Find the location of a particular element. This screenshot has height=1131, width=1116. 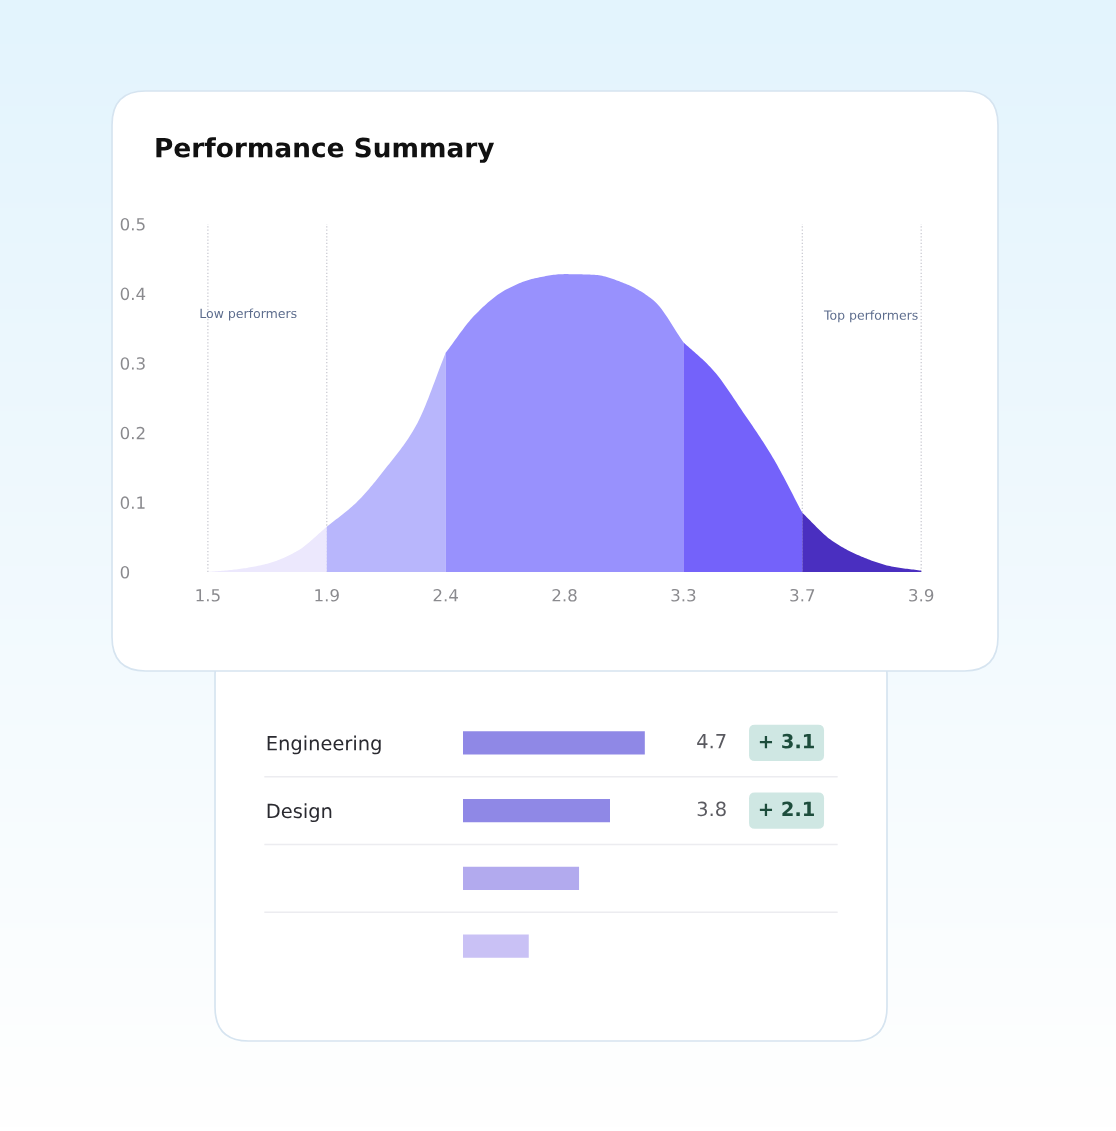

x-tick-label: 2.8 is located at coordinates (564, 595).